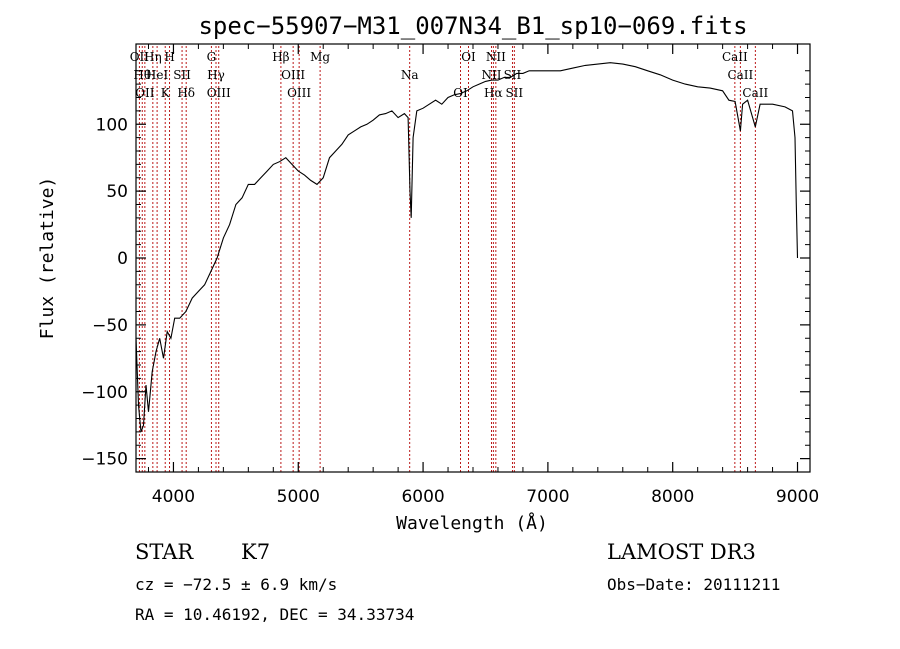  What do you see at coordinates (104, 460) in the screenshot?
I see `y-tick-label-0: −150` at bounding box center [104, 460].